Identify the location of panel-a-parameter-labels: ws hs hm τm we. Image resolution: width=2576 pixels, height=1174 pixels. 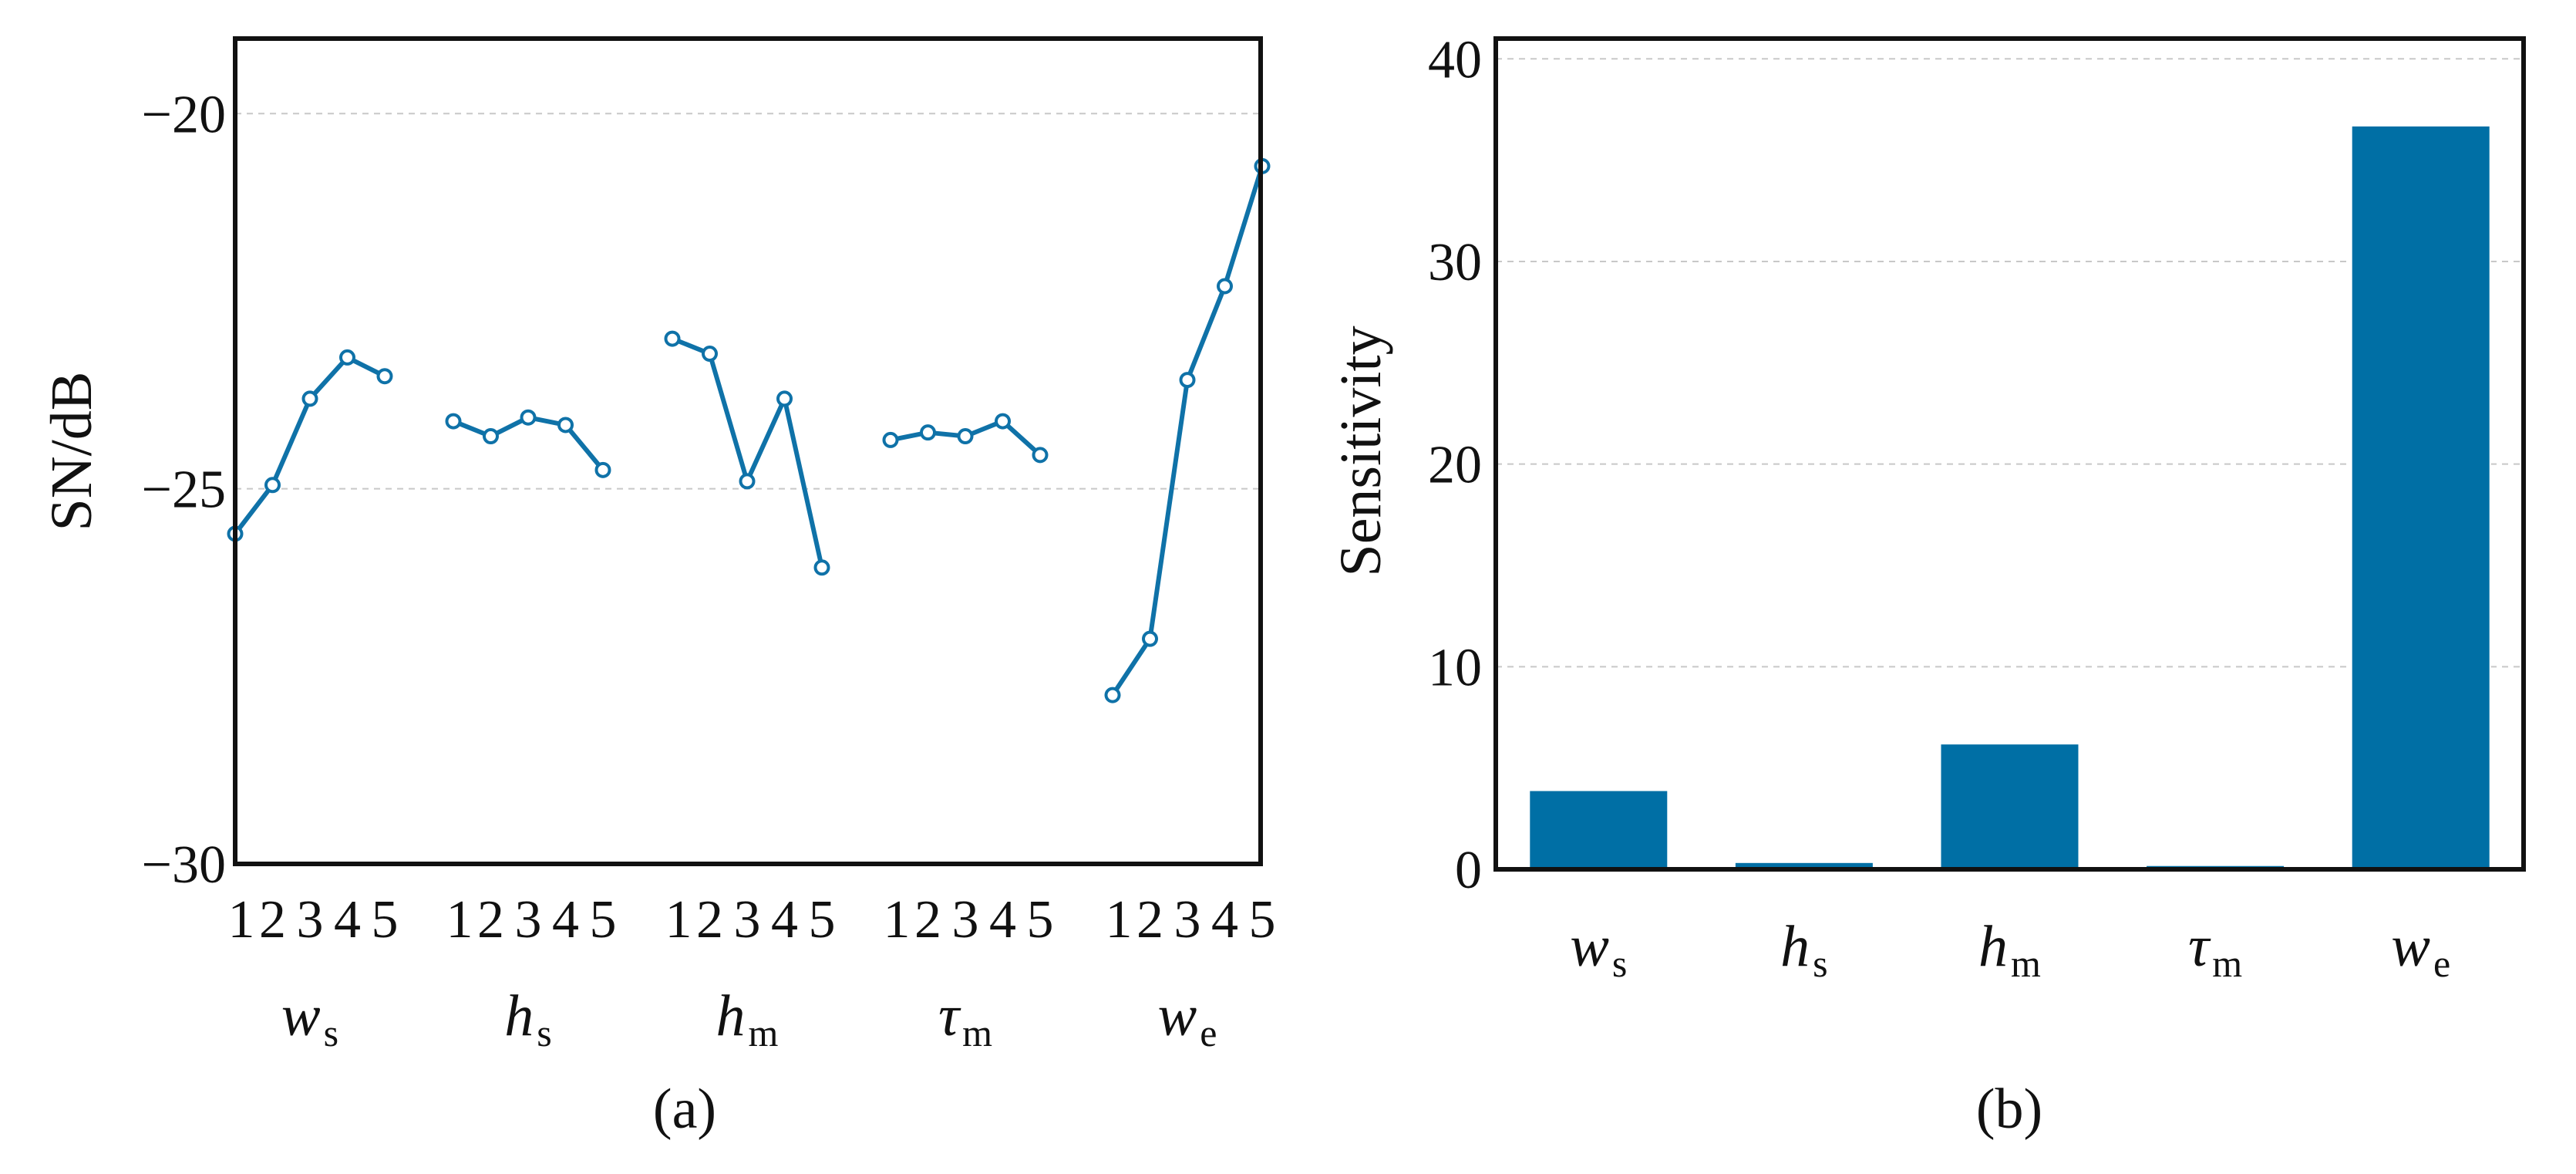
(749, 1019).